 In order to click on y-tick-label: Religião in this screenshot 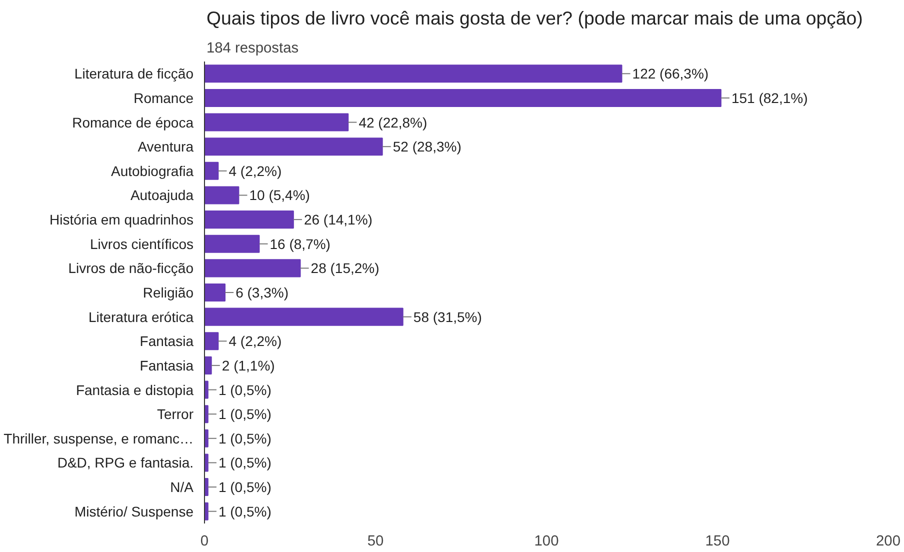, I will do `click(168, 292)`.